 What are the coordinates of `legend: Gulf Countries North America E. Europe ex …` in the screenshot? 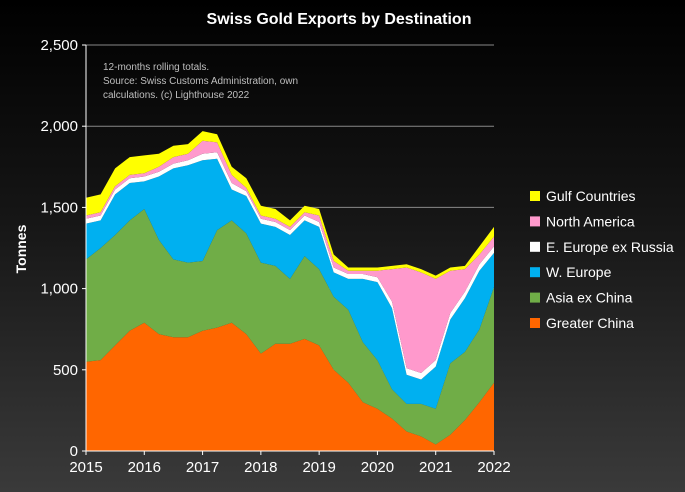 It's located at (602, 259).